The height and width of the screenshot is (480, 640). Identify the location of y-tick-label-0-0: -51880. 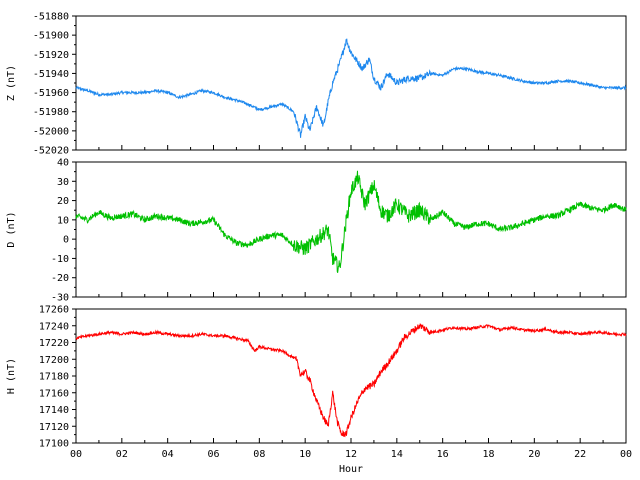
(51, 17).